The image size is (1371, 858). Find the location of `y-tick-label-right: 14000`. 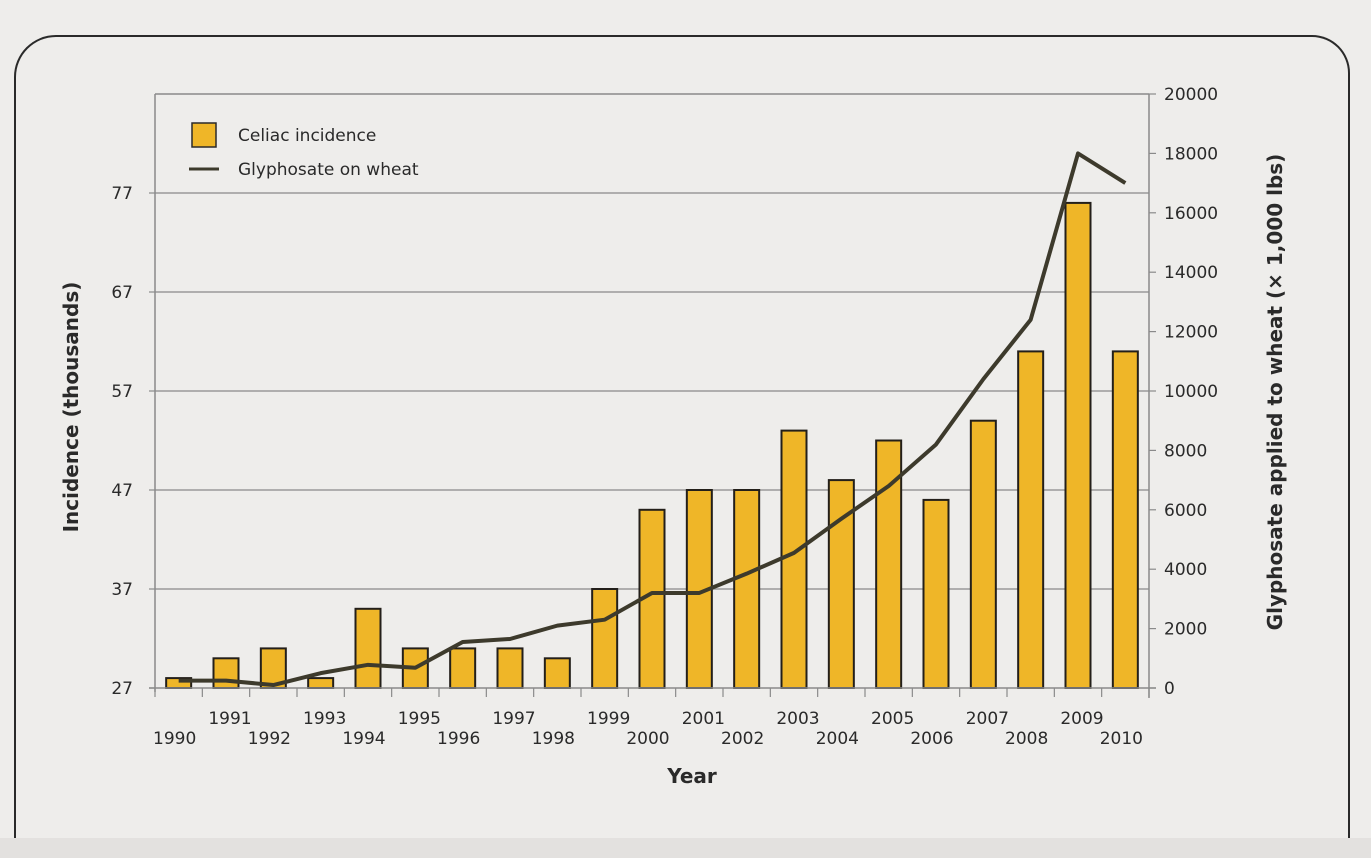

y-tick-label-right: 14000 is located at coordinates (1191, 273).